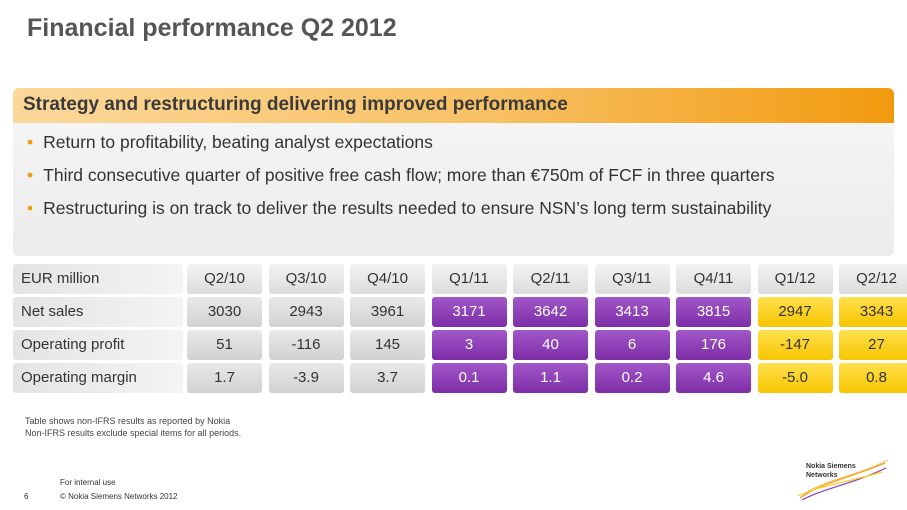 The width and height of the screenshot is (907, 510). What do you see at coordinates (469, 378) in the screenshot?
I see `table-cell: 0.1` at bounding box center [469, 378].